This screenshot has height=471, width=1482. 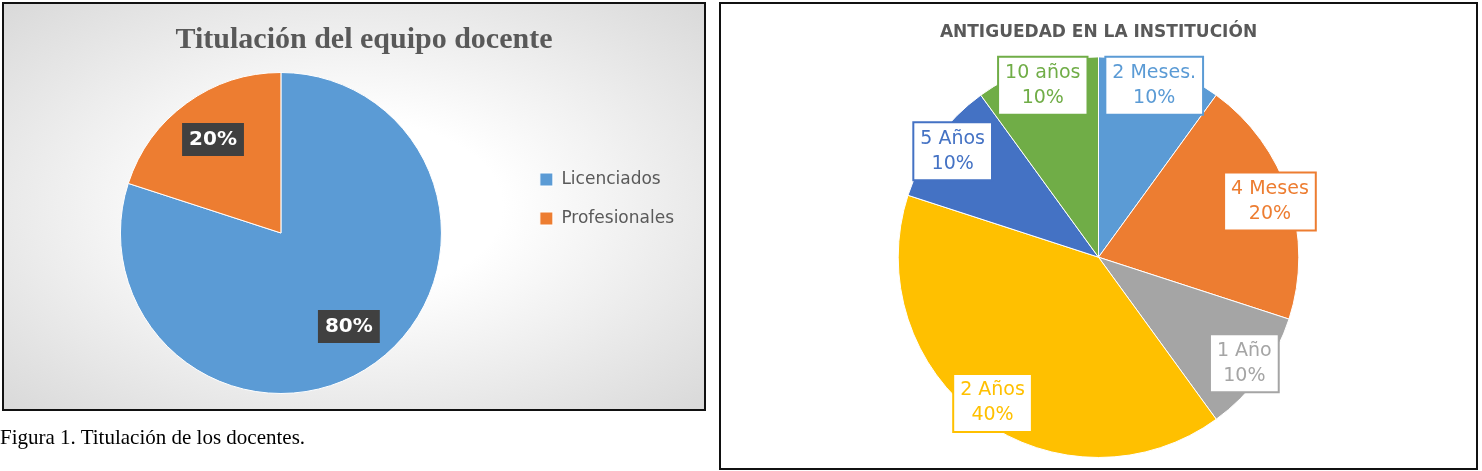 What do you see at coordinates (1244, 348) in the screenshot?
I see `slice-label: 1 Año` at bounding box center [1244, 348].